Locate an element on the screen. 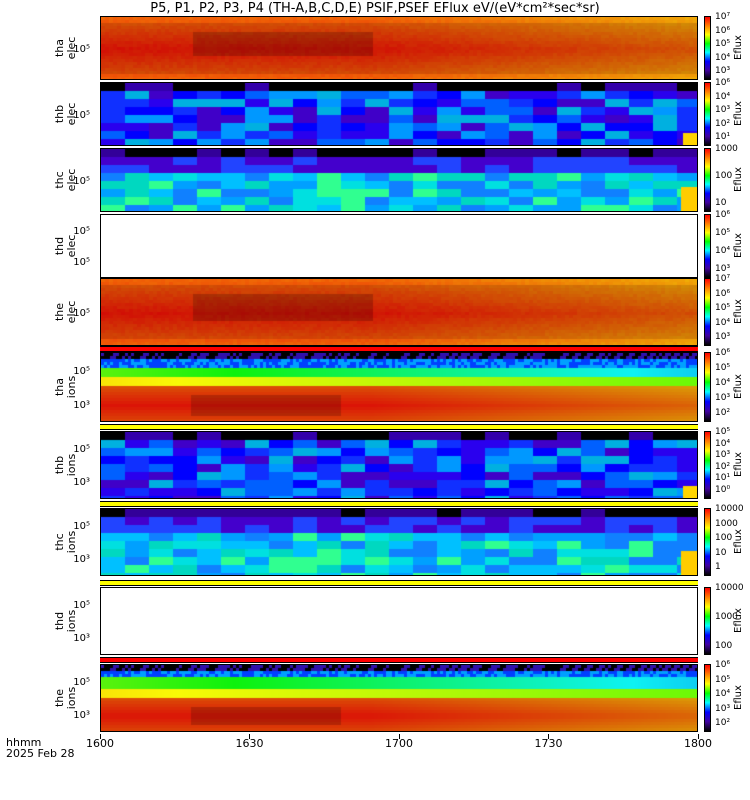  spectrogram-the-elec is located at coordinates (399, 312).